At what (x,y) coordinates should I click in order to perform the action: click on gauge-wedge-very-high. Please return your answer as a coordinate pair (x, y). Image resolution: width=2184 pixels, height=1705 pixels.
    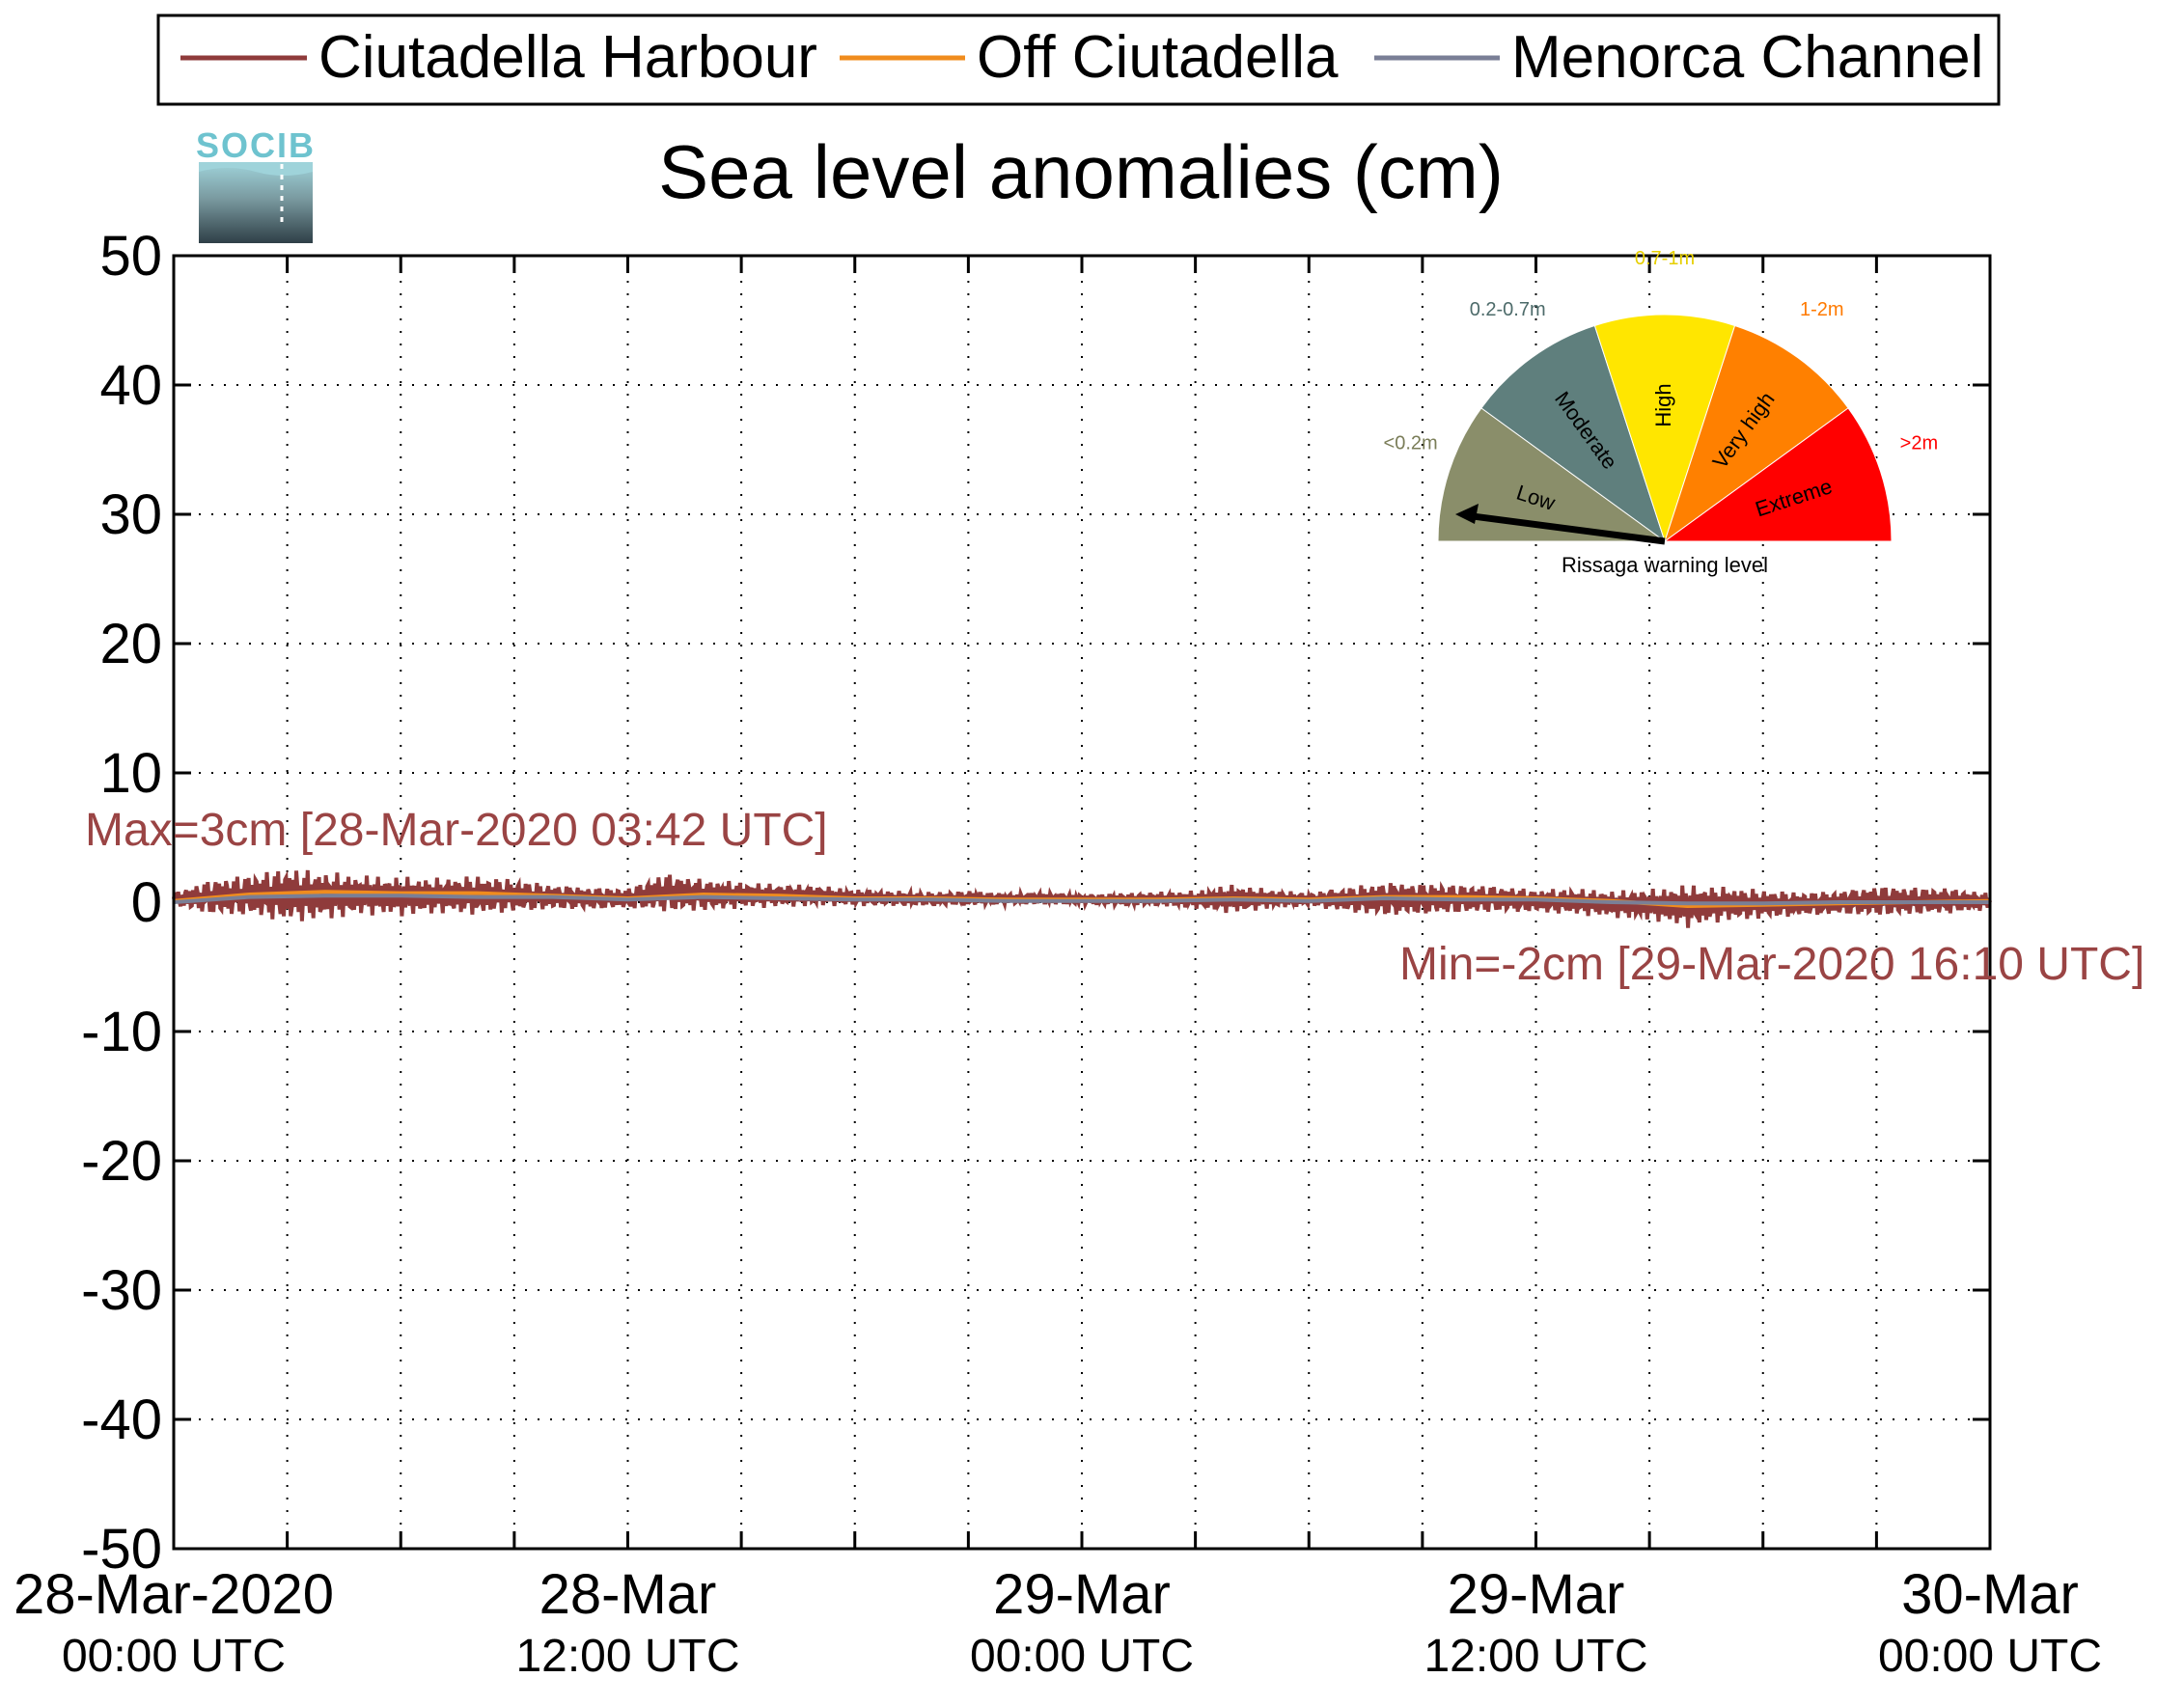
    Looking at the image, I should click on (1757, 433).